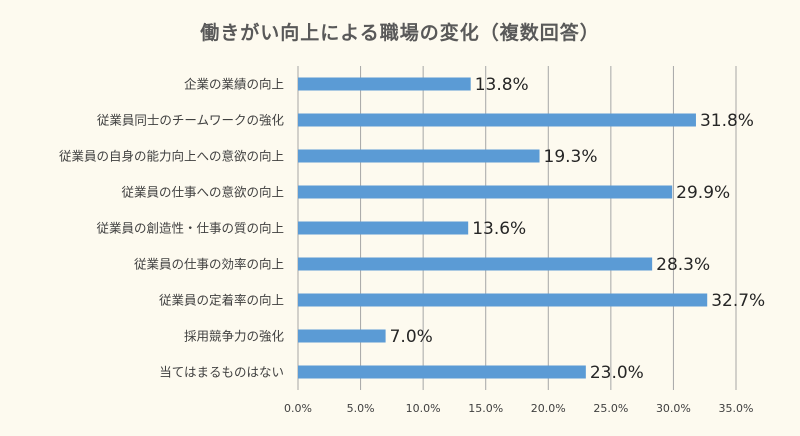 The image size is (800, 436). I want to click on x-tick-label: 30.0%, so click(673, 408).